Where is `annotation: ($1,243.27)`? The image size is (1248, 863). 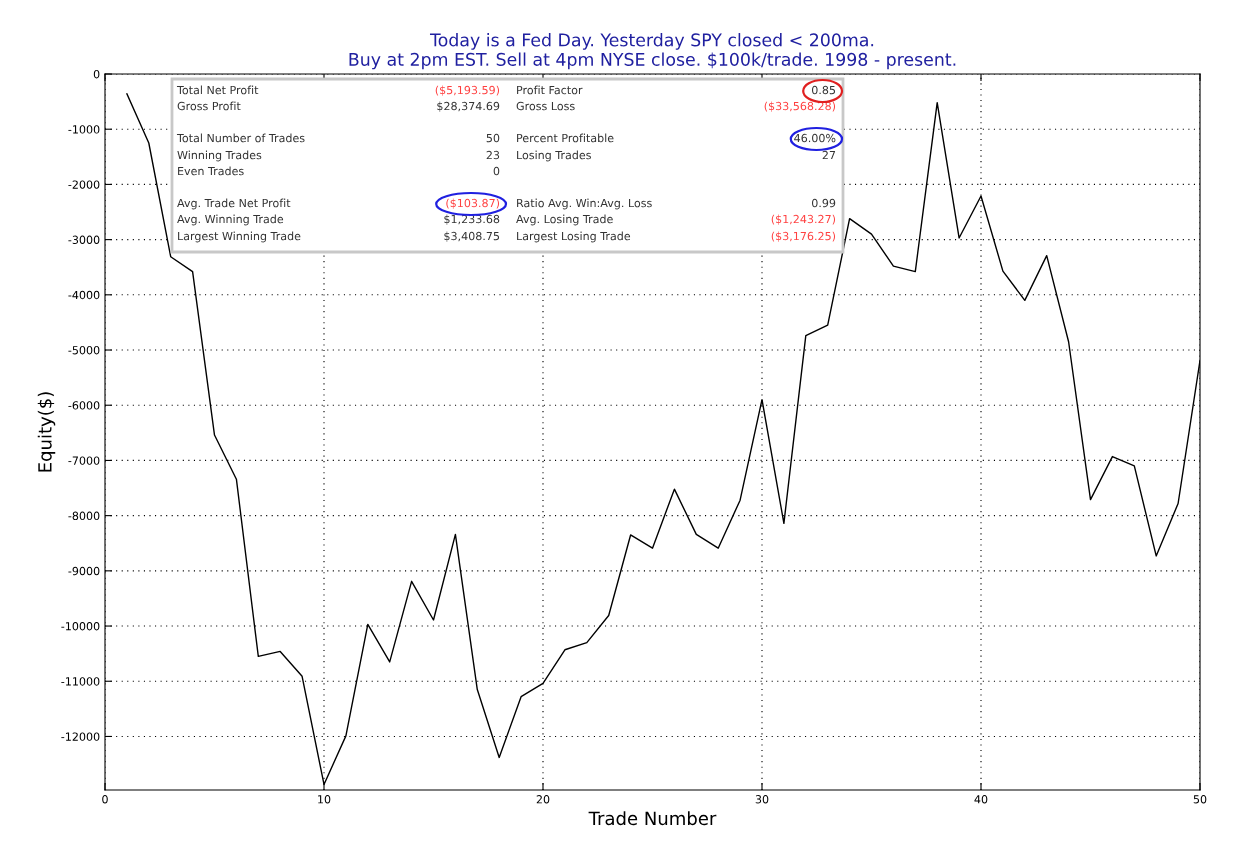 annotation: ($1,243.27) is located at coordinates (803, 219).